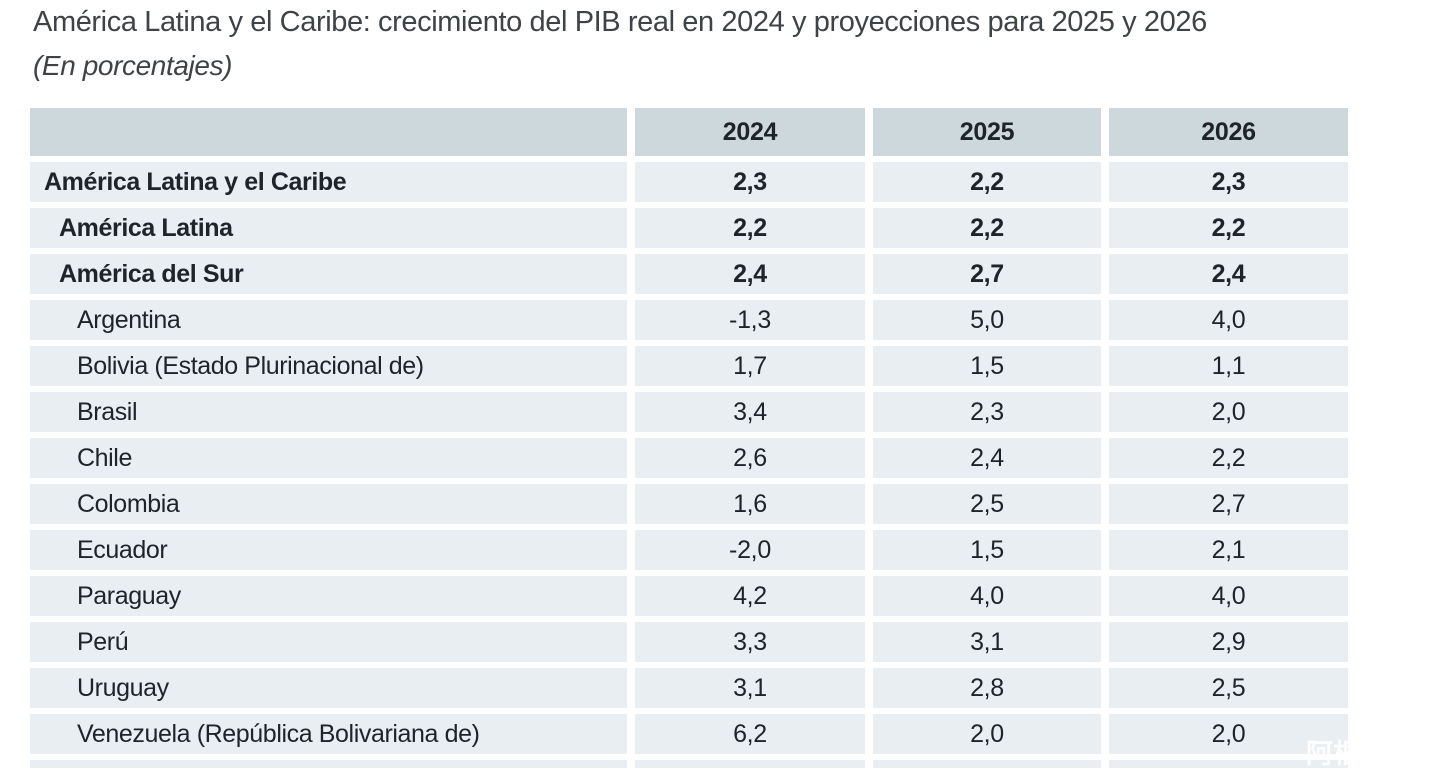 This screenshot has width=1440, height=771. Describe the element at coordinates (1228, 366) in the screenshot. I see `value-2026: 1,1` at that location.